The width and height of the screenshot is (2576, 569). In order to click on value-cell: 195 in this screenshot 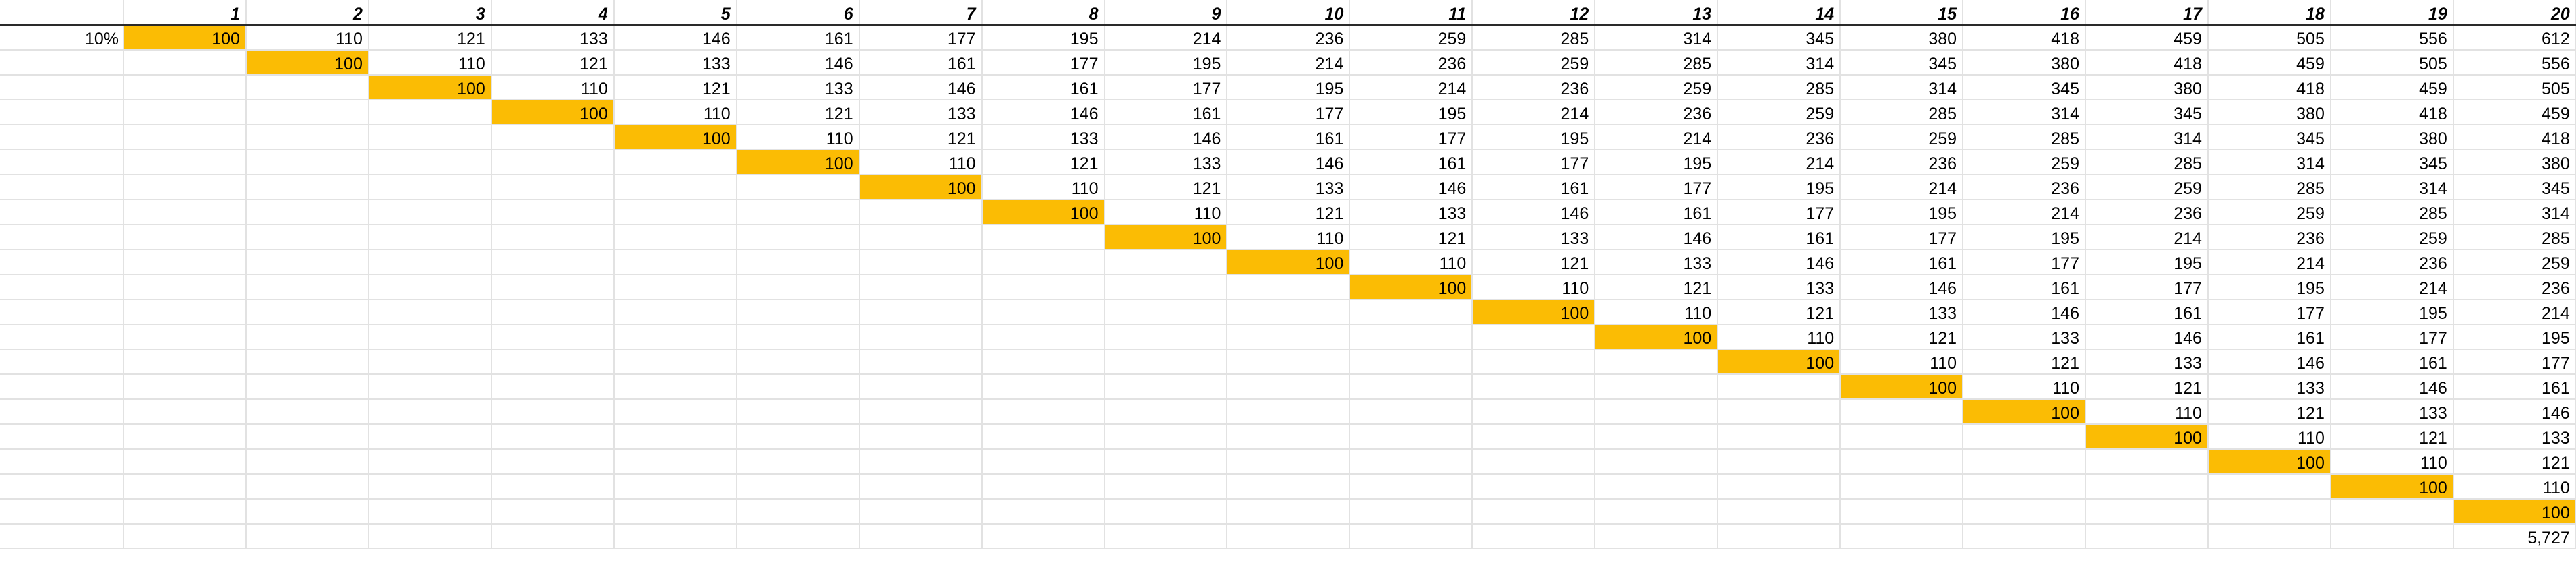, I will do `click(2147, 262)`.